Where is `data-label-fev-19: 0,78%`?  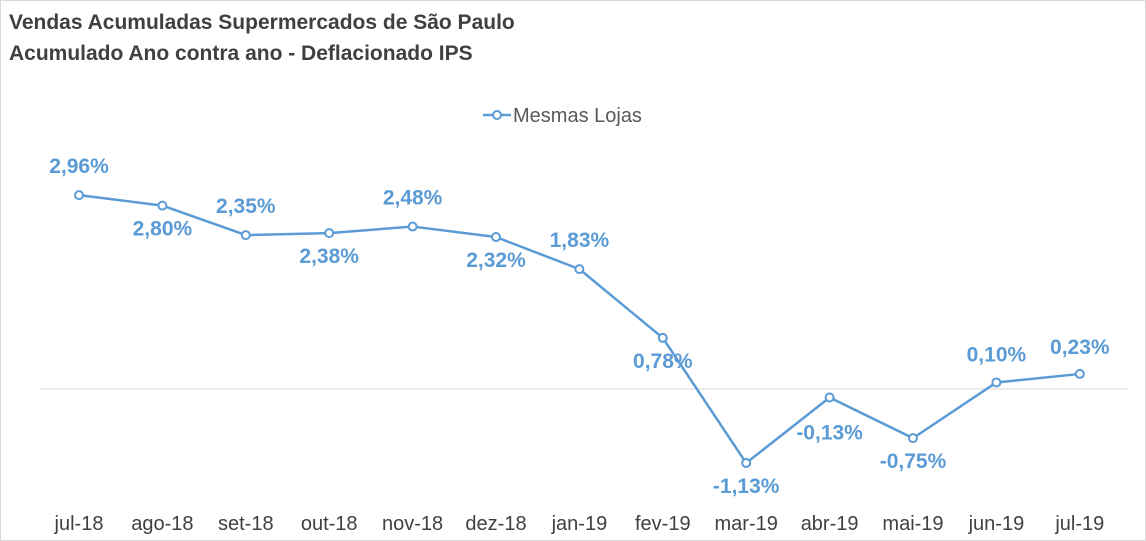
data-label-fev-19: 0,78% is located at coordinates (663, 361).